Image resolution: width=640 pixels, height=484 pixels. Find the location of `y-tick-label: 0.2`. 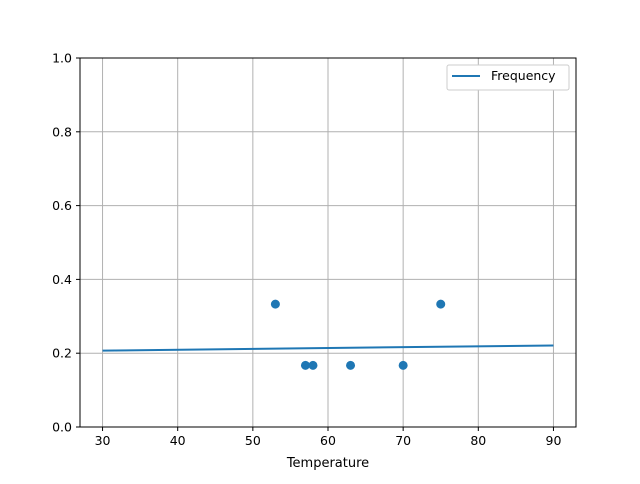

y-tick-label: 0.2 is located at coordinates (62, 353).